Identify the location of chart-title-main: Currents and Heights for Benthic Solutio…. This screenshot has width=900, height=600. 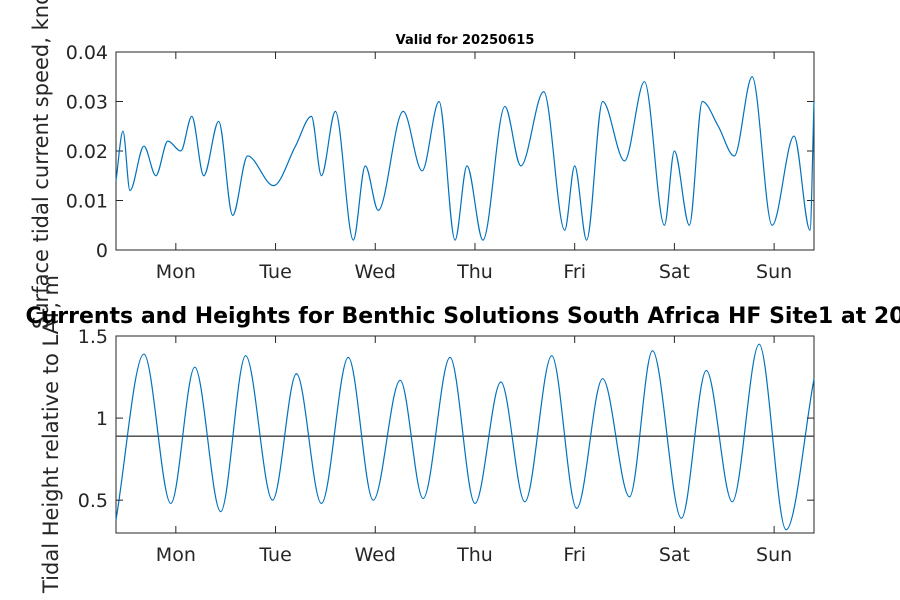
(462, 316).